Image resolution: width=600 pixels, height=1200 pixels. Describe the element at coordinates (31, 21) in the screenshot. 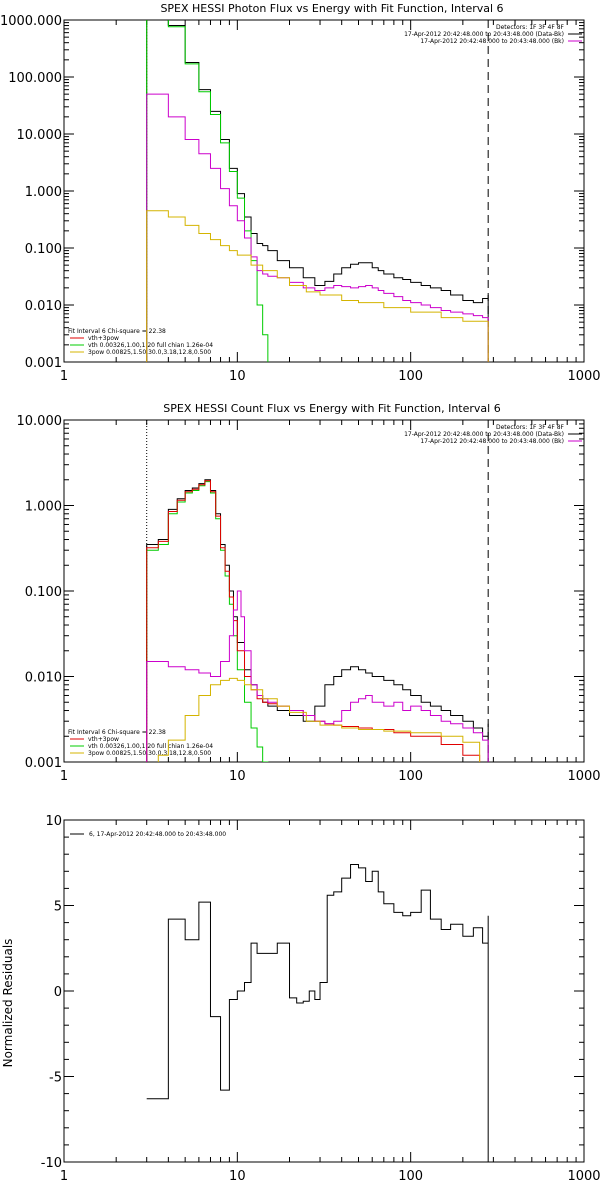

I see `y-tick-label: 1000.000` at that location.